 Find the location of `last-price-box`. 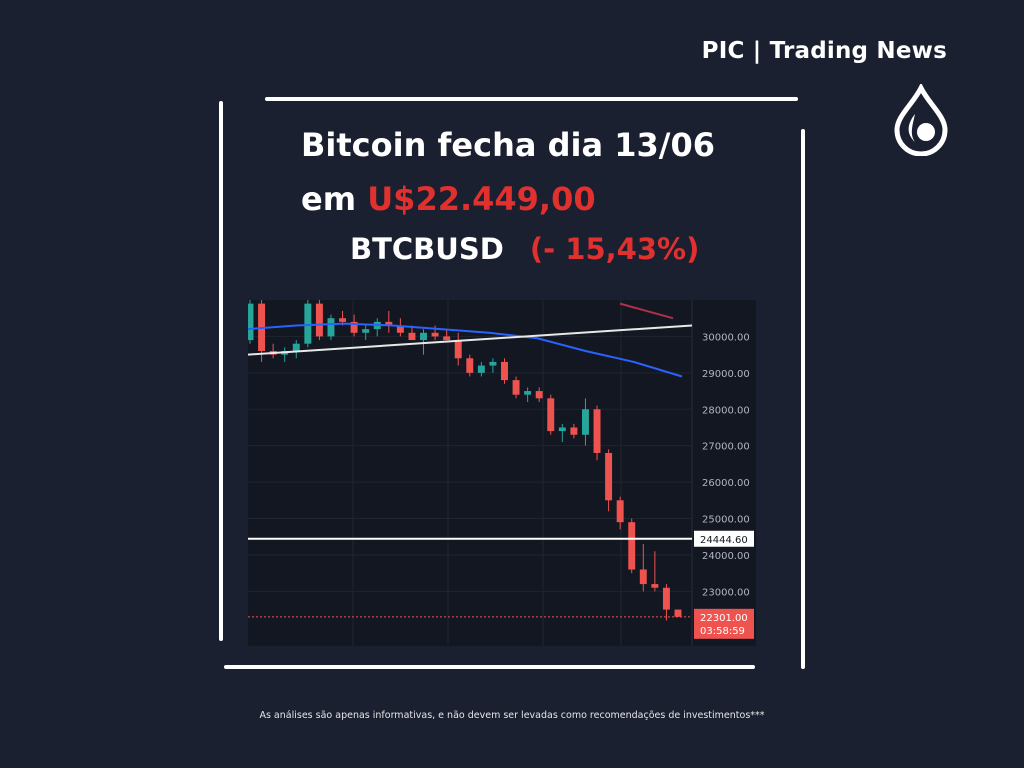

last-price-box is located at coordinates (724, 623).